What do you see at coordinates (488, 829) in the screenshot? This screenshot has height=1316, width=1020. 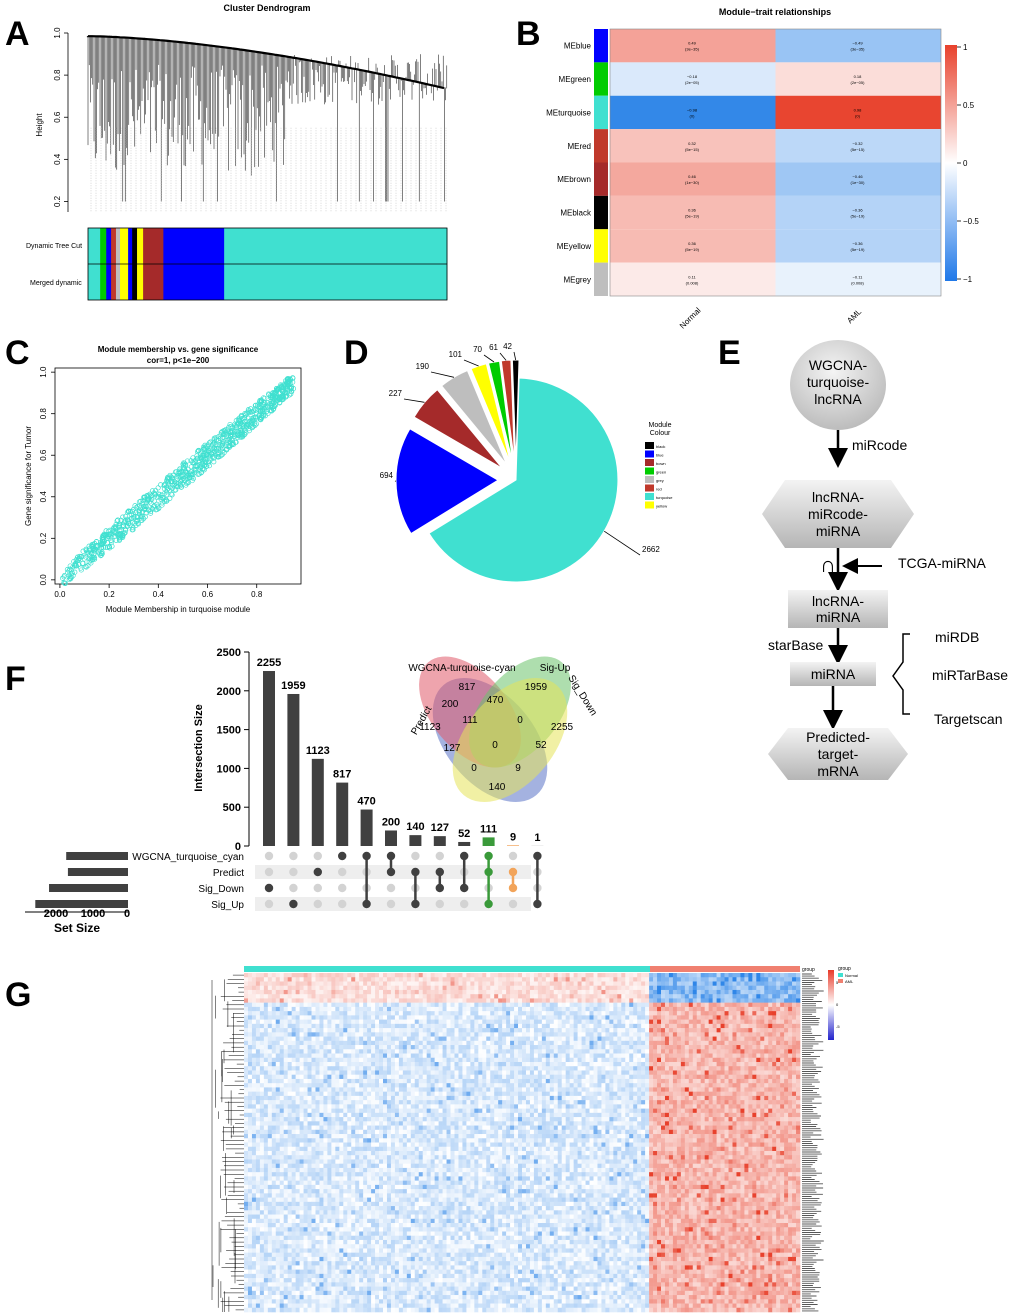 I see `upset-bar-label: 111` at bounding box center [488, 829].